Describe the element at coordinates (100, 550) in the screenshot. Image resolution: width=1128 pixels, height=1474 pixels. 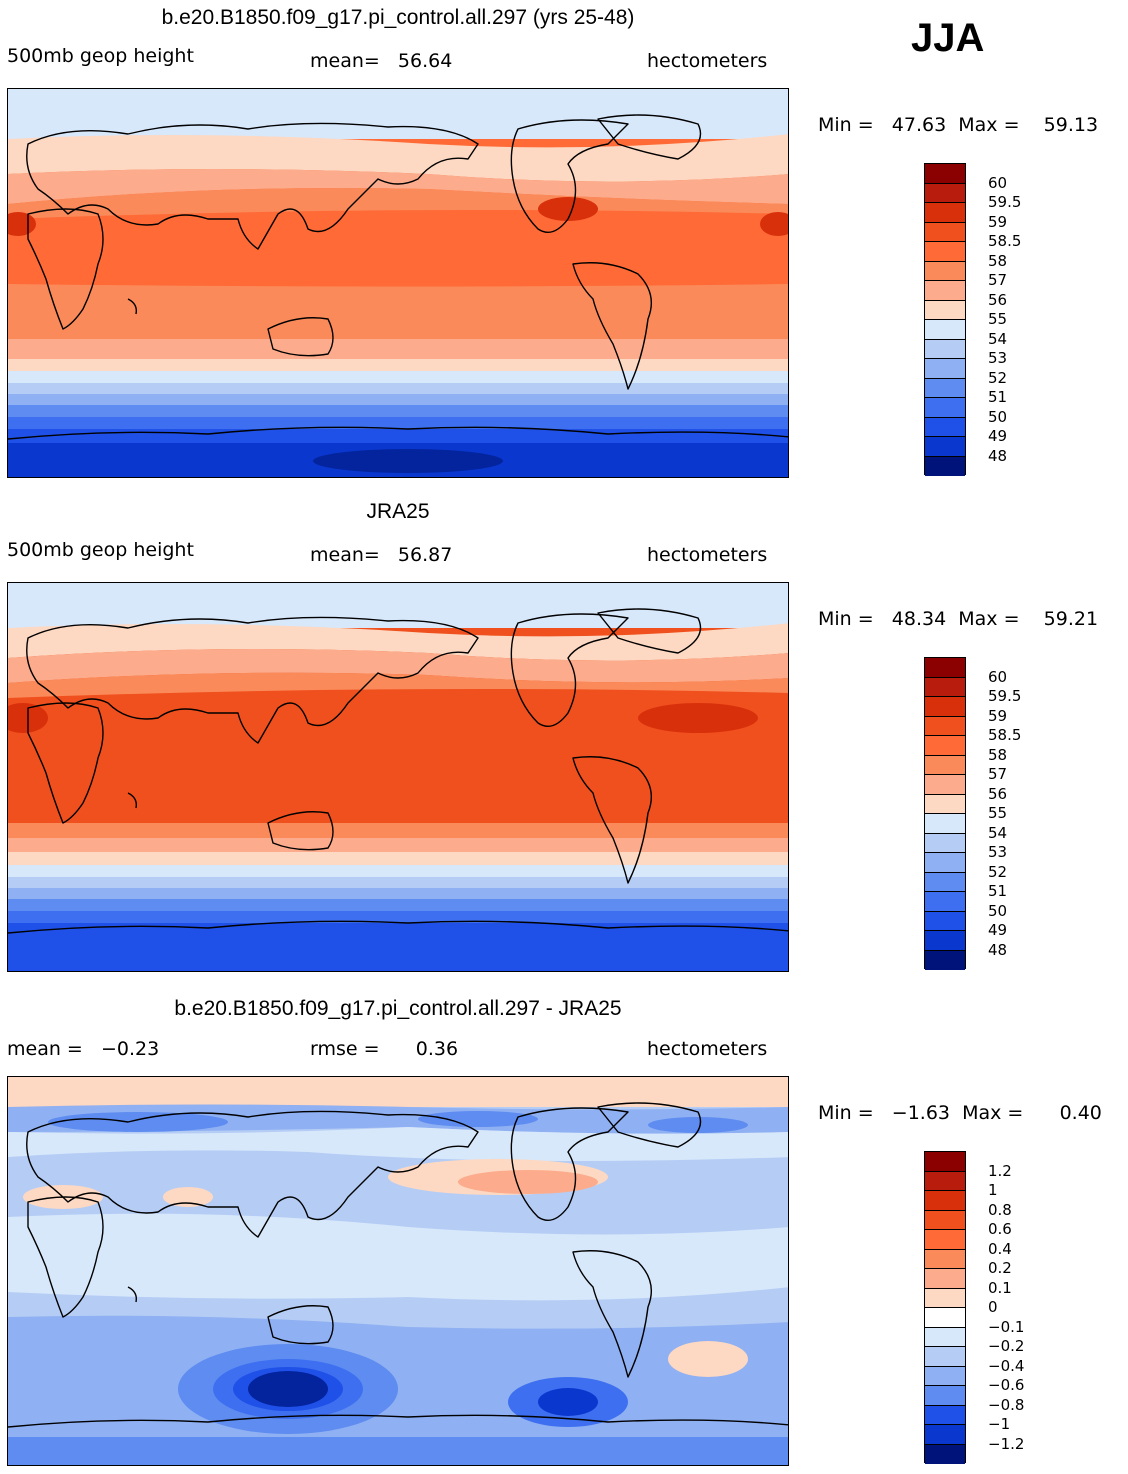
I see `panel2-variable-label: 500mb geop height` at that location.